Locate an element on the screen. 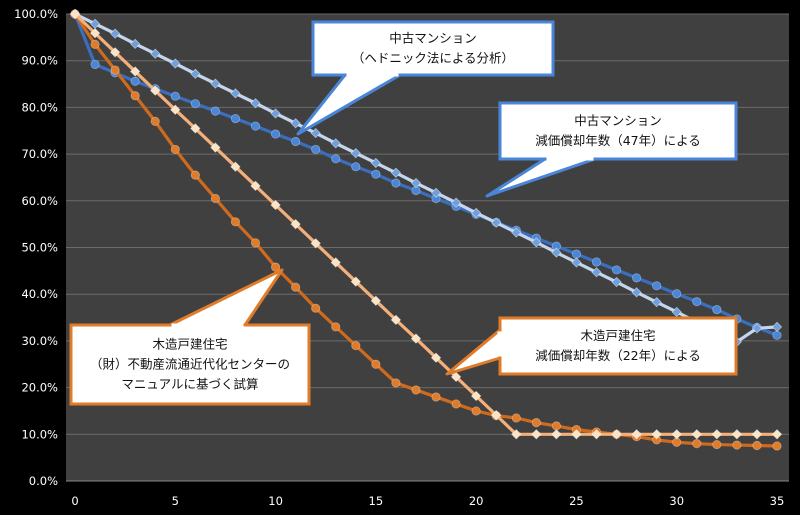 Image resolution: width=800 pixels, height=515 pixels. y-tick-label: 10.0% is located at coordinates (39, 434).